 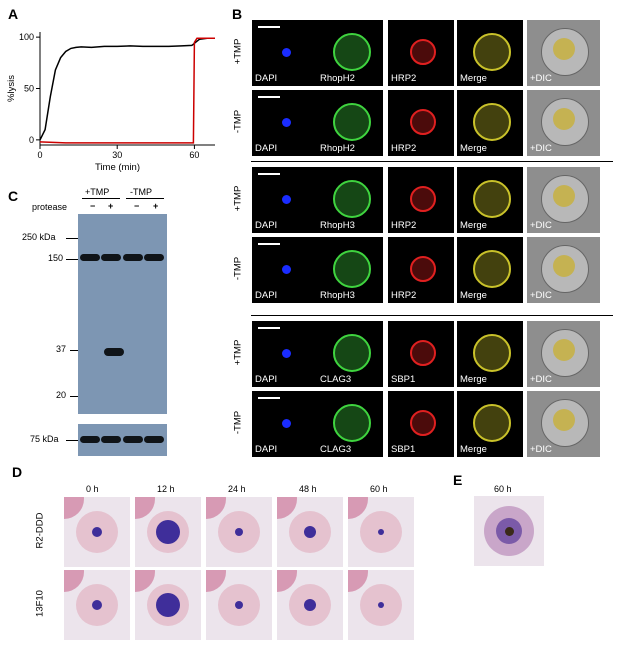 I want to click on micrograph-tile: RhopH3, so click(x=350, y=200).